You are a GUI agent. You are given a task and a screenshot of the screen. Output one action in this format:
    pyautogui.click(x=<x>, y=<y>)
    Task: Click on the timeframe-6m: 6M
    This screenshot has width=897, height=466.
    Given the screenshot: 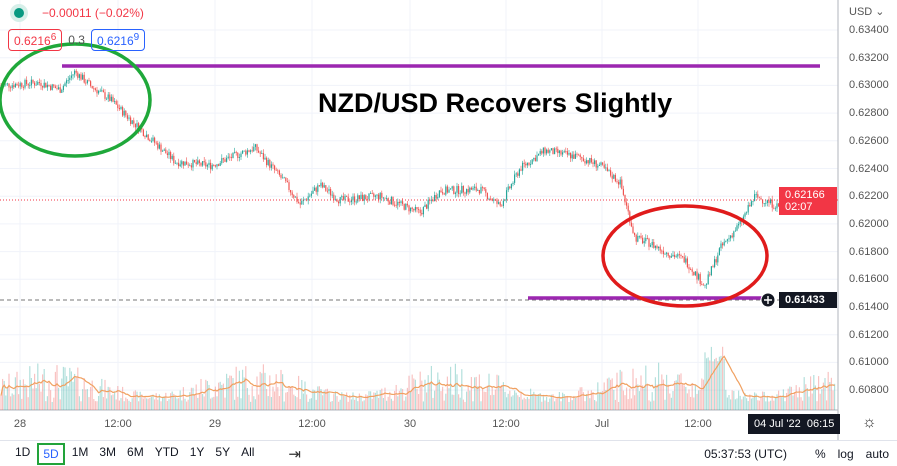 What is the action you would take?
    pyautogui.click(x=135, y=451)
    